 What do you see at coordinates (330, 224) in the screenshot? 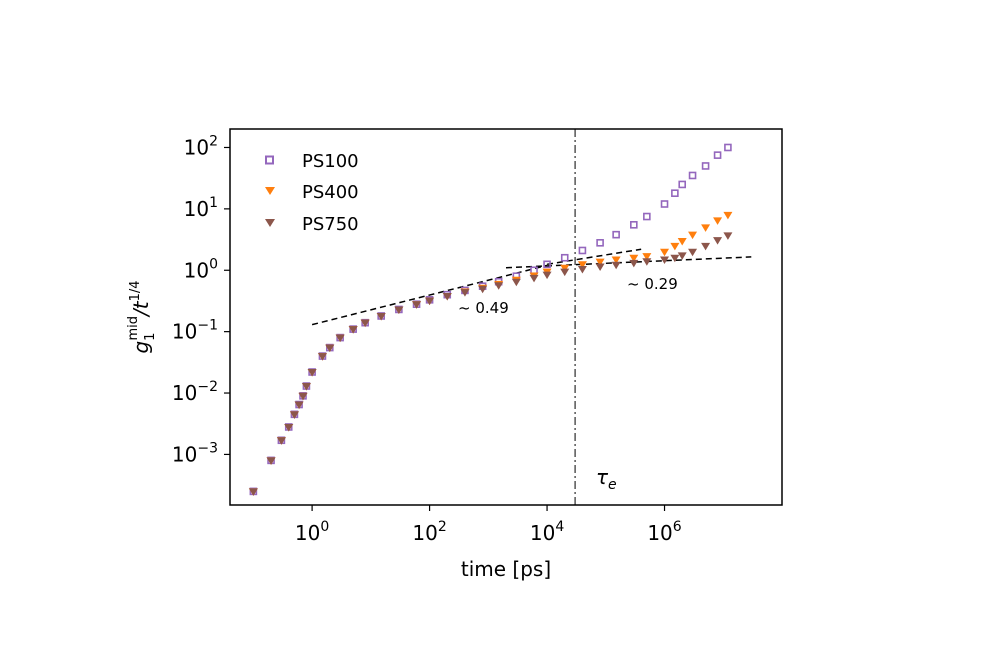
I see `legend-label-ps750: PS750` at bounding box center [330, 224].